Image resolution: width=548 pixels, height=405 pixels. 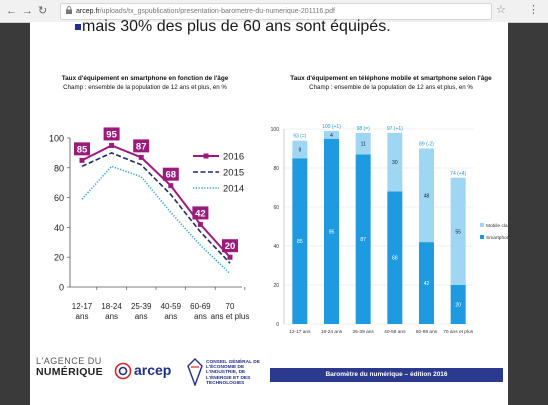 I want to click on x-tick-label: 12-17, so click(x=82, y=306).